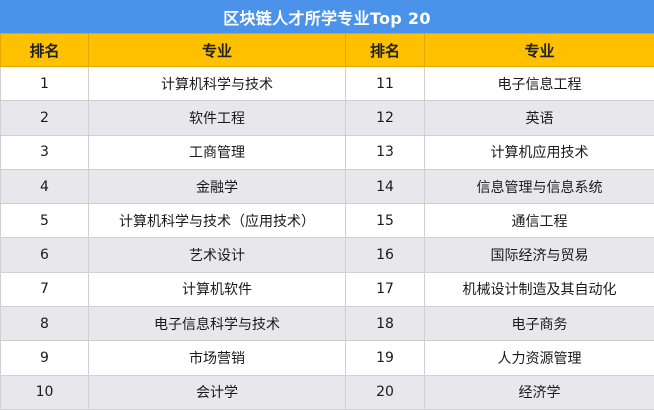  Describe the element at coordinates (385, 186) in the screenshot. I see `rank-cell: 14` at that location.